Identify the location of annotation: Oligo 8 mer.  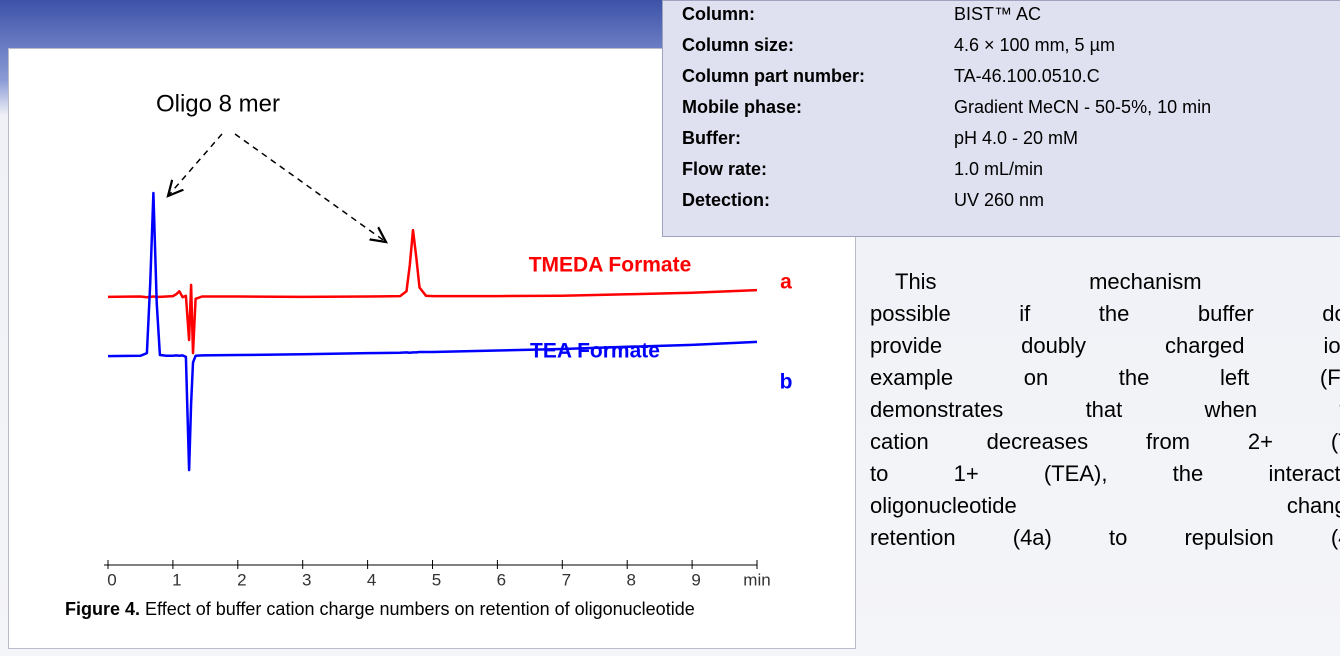
(218, 103).